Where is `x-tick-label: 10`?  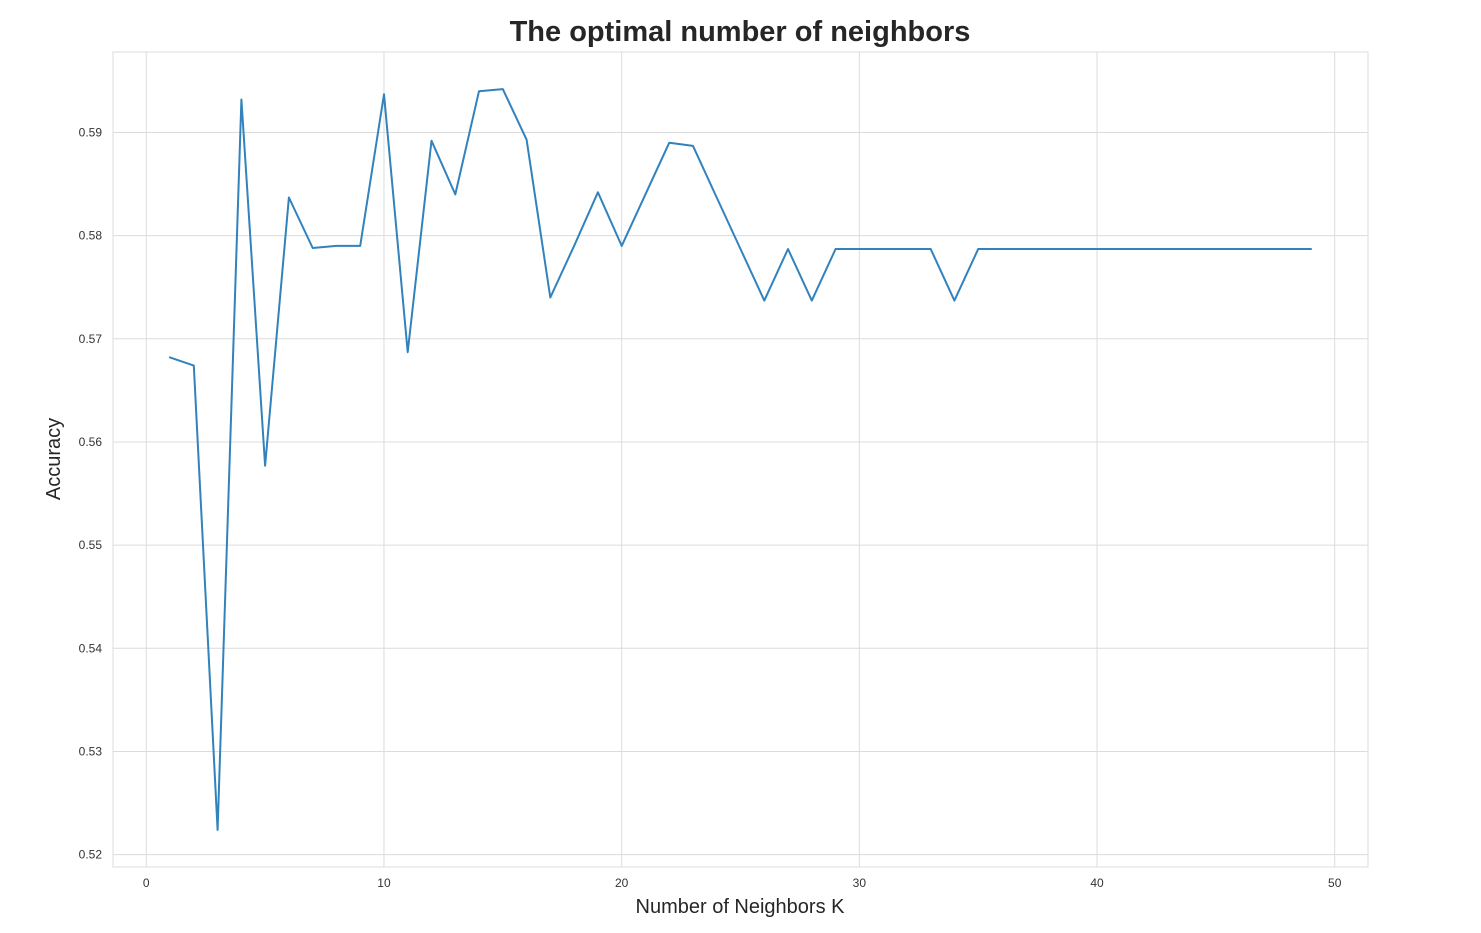 x-tick-label: 10 is located at coordinates (384, 883).